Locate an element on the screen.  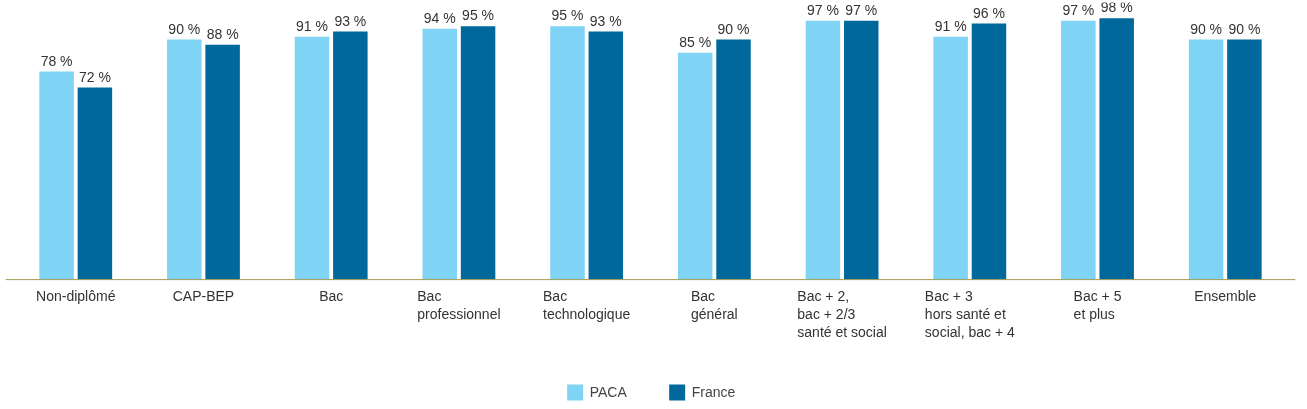
x-tick-label: Bac professionnel is located at coordinates (459, 305).